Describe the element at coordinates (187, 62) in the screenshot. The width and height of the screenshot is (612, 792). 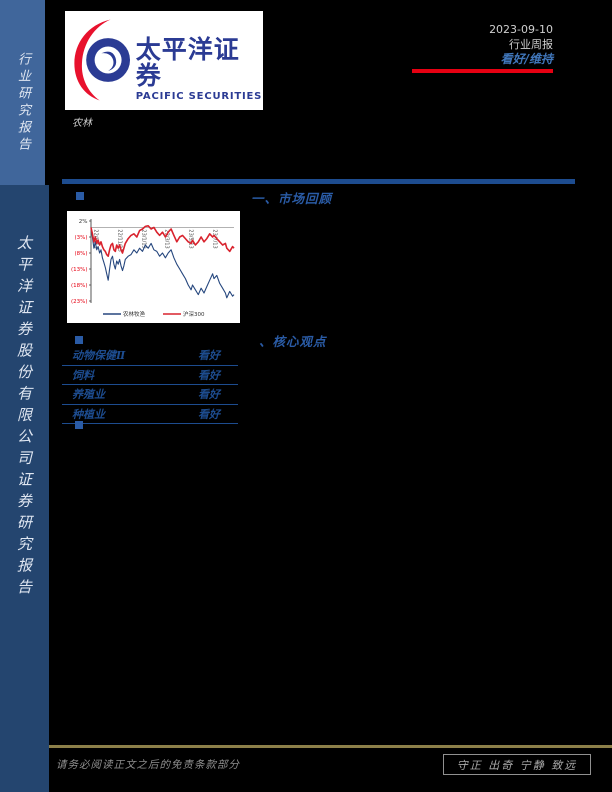
I see `company-name-cn: 太平洋证券` at that location.